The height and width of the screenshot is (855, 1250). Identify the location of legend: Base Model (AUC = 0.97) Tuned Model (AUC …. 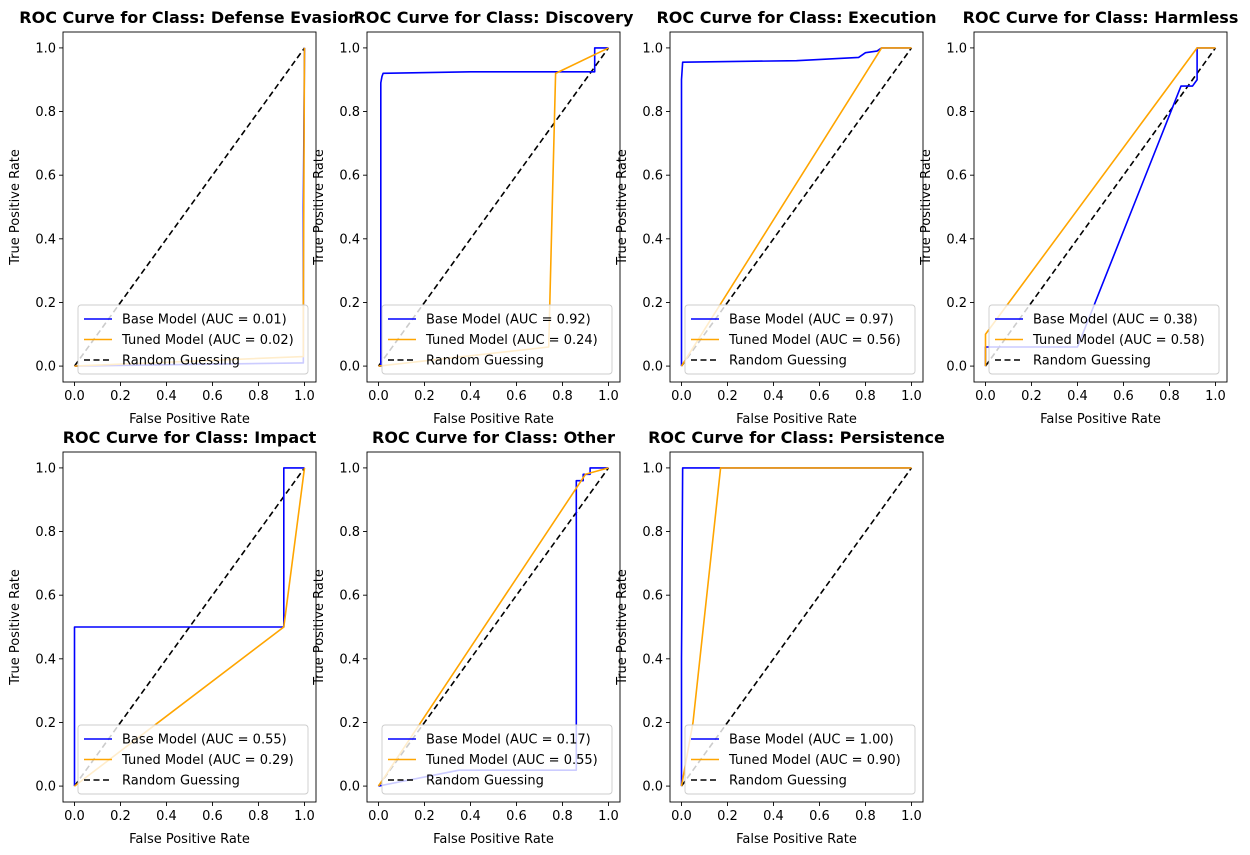
(800, 339).